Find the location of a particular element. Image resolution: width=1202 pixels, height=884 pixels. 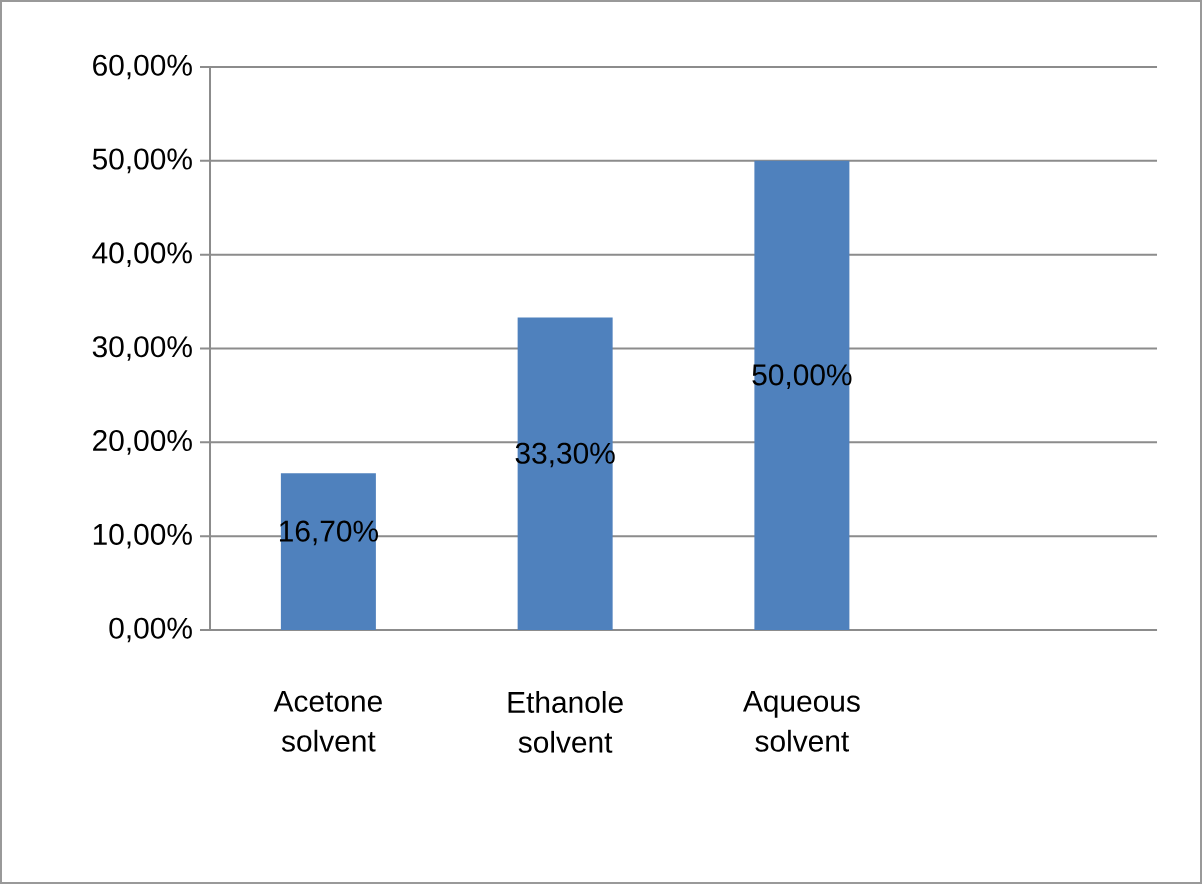

x-tick-label: Aqueous solvent is located at coordinates (801, 721).